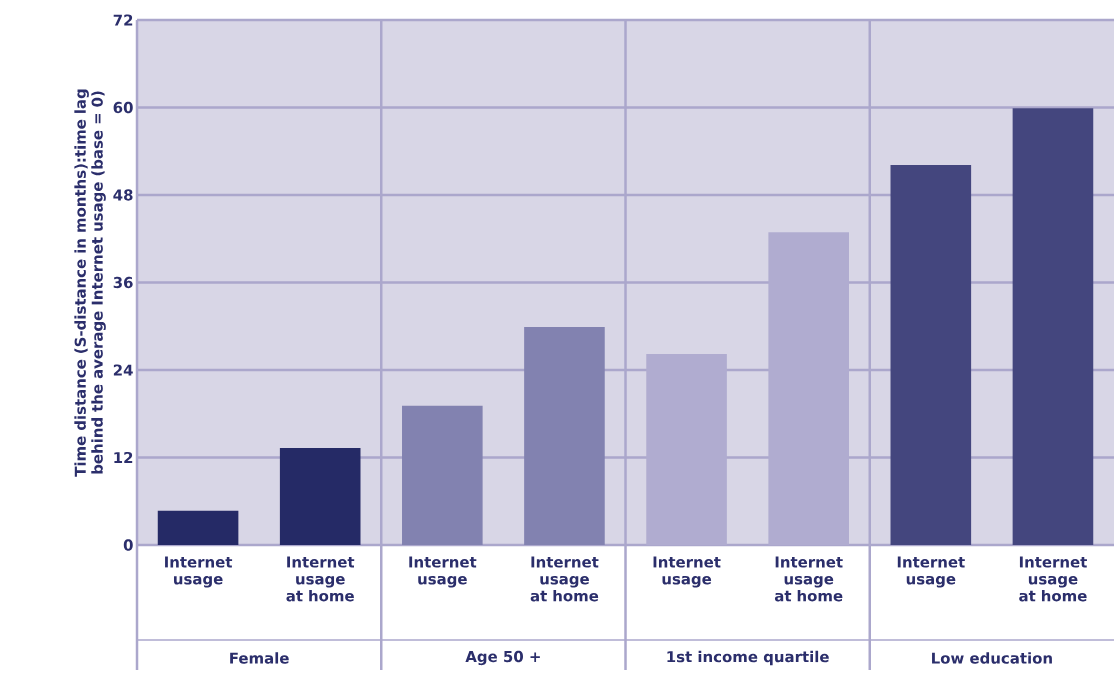 The height and width of the screenshot is (679, 1114). Describe the element at coordinates (123, 195) in the screenshot. I see `y-tick-label: 48` at that location.